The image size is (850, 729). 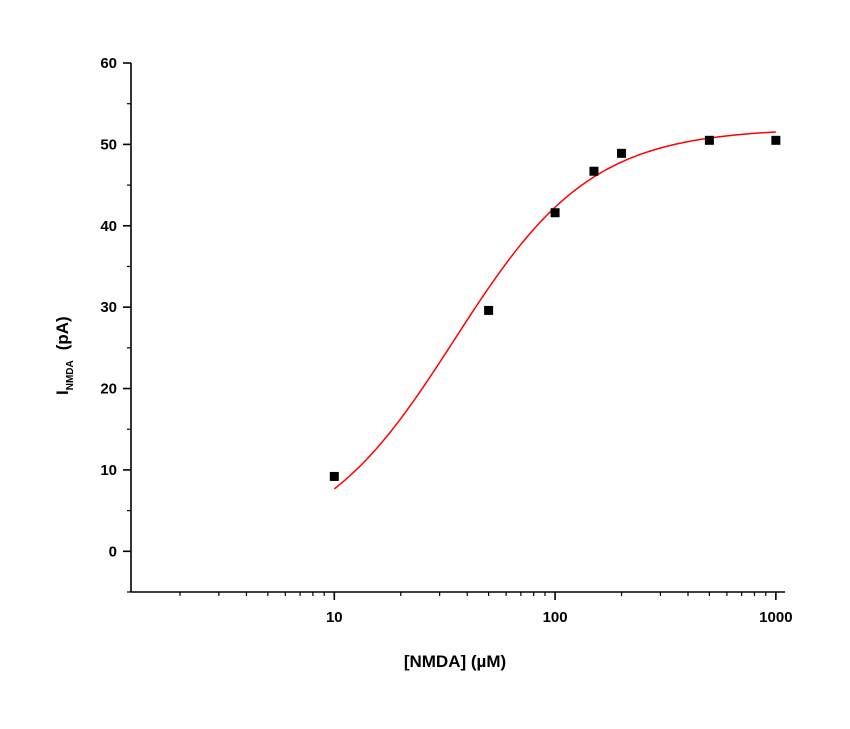 What do you see at coordinates (108, 470) in the screenshot?
I see `y-tick-label: 10` at bounding box center [108, 470].